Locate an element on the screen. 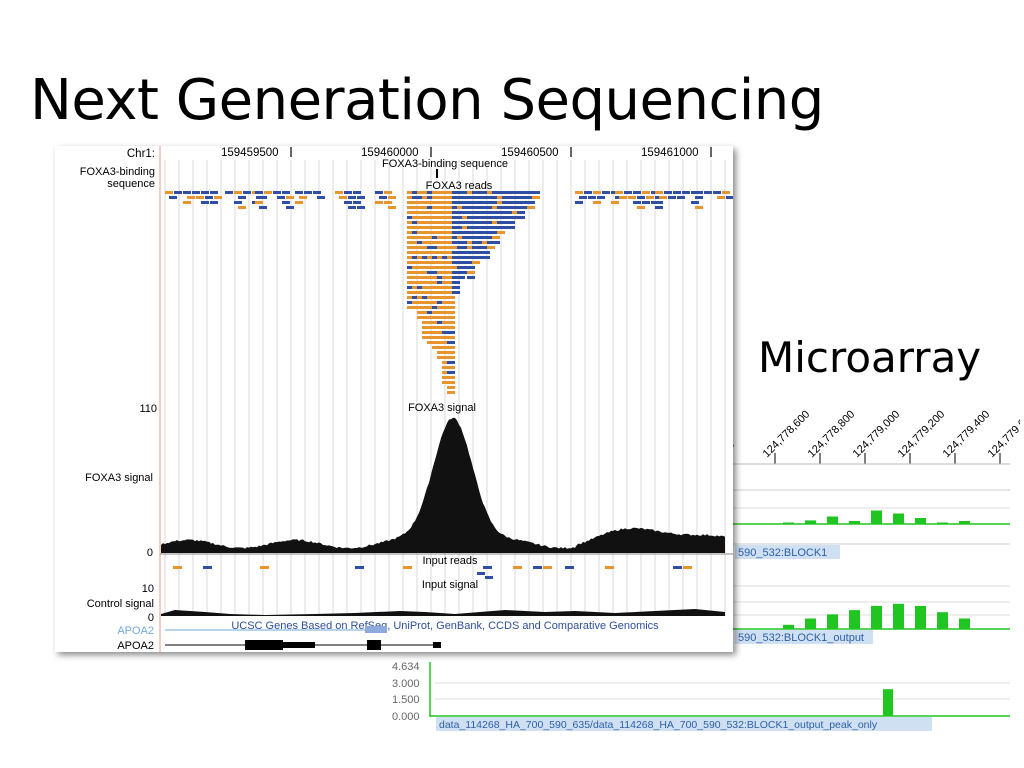 The width and height of the screenshot is (1024, 768). track2-bar is located at coordinates (898, 616).